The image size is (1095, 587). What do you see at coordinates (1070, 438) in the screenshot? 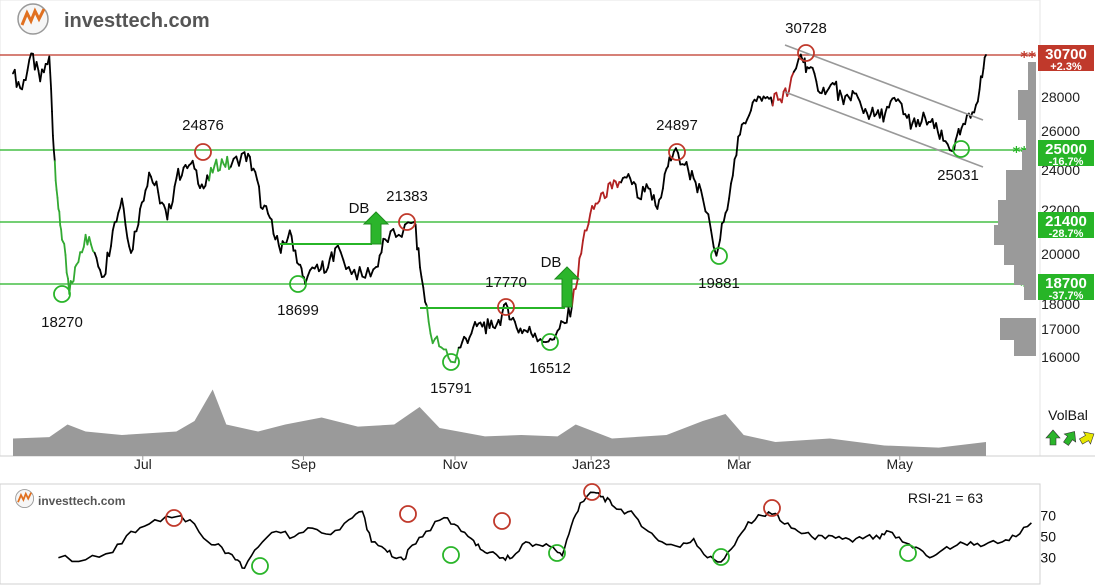
I see `volbal-arrow-up-right-icon` at bounding box center [1070, 438].